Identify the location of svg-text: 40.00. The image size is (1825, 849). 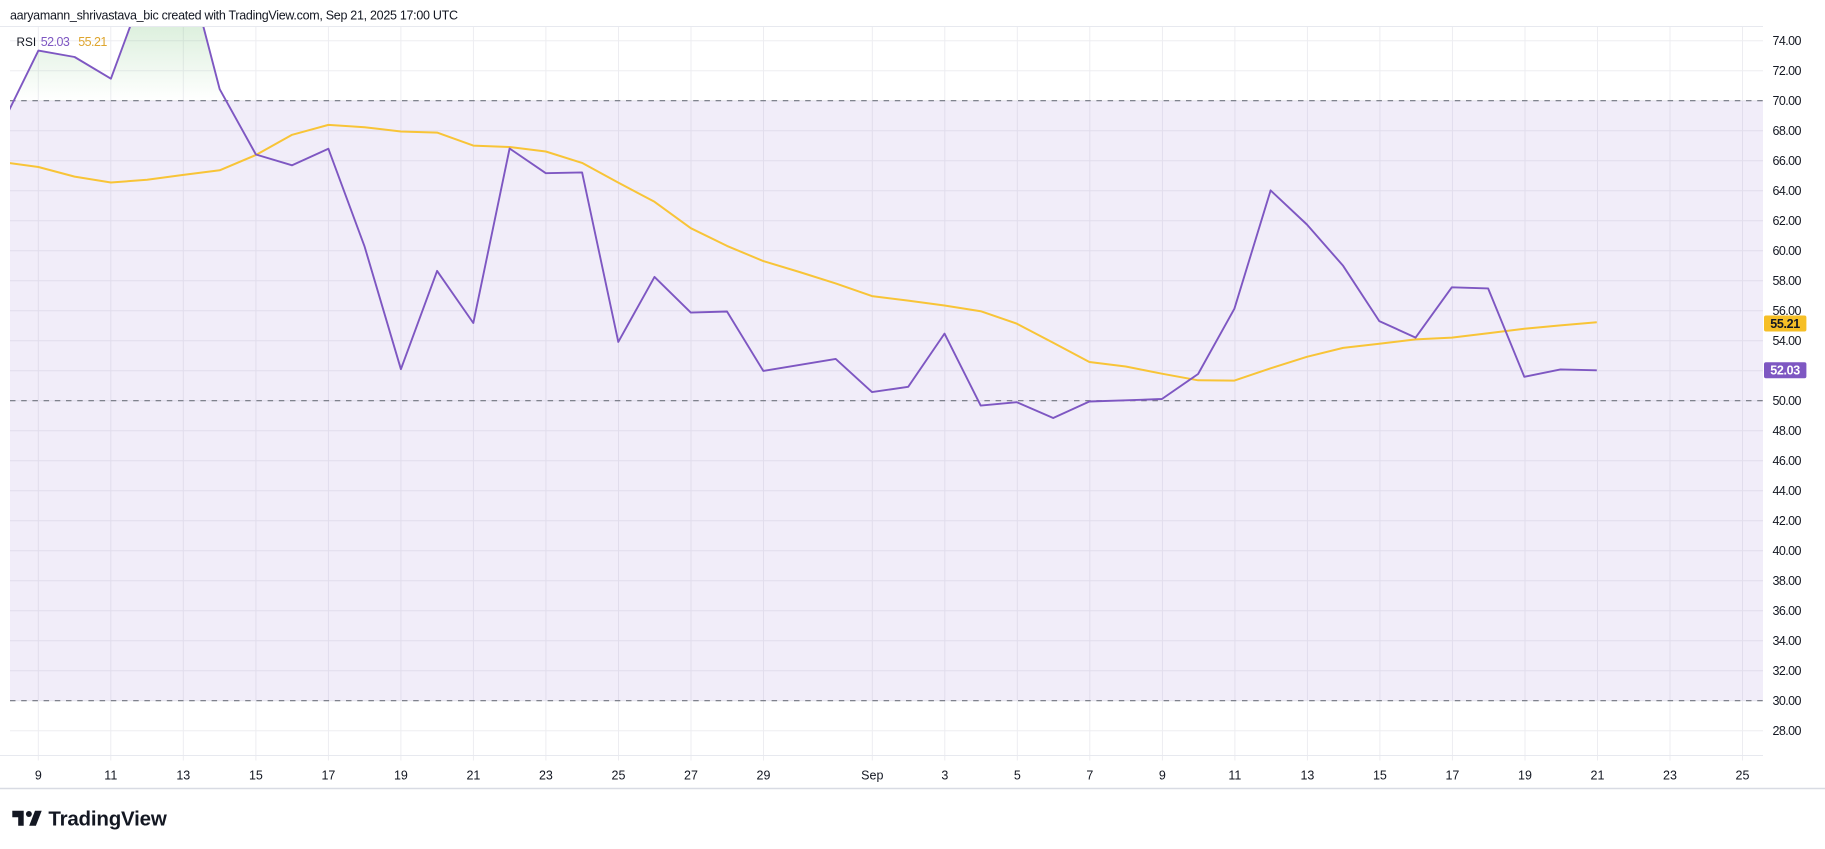
(1787, 551).